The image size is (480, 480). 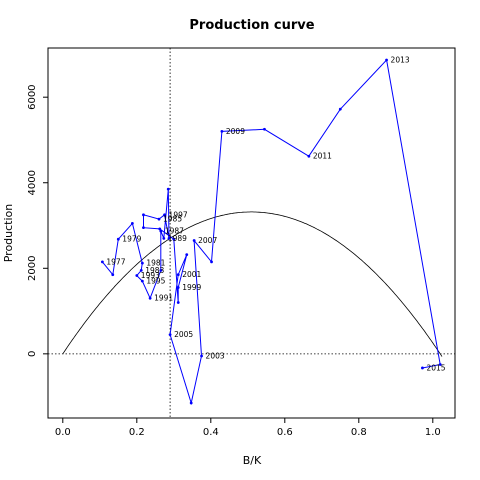 I want to click on y-tick-label: 0, so click(x=32, y=354).